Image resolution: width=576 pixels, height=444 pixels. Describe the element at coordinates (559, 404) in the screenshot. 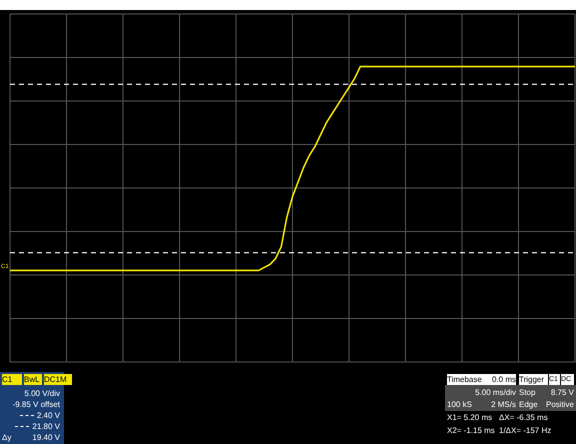

I see `text: Positive` at that location.